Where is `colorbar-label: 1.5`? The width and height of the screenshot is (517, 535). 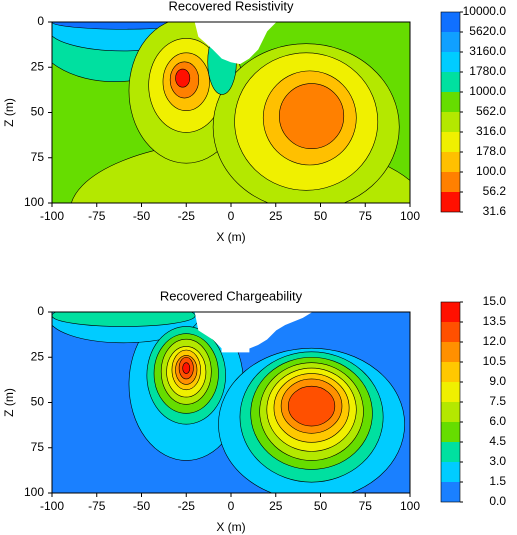 colorbar-label: 1.5 is located at coordinates (497, 481).